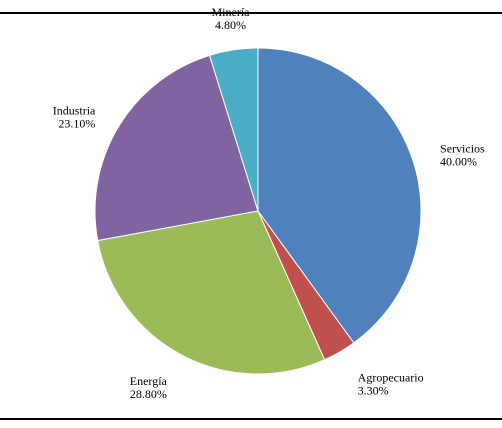 Image resolution: width=502 pixels, height=428 pixels. I want to click on label-value-industria: 23.10%, so click(76, 123).